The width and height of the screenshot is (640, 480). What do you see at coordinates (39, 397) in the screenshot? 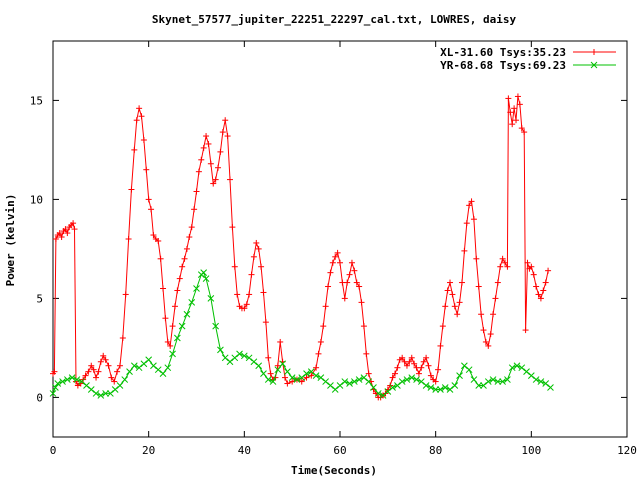
I see `y-tick-label: 0` at bounding box center [39, 397].